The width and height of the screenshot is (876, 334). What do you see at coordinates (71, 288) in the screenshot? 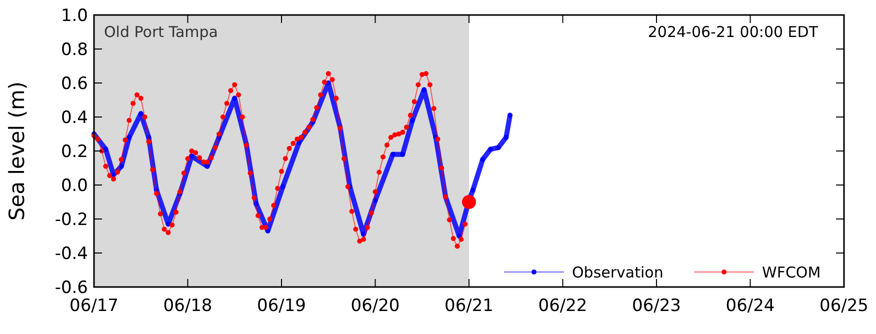
I see `y-tick-label: -0.6` at bounding box center [71, 288].